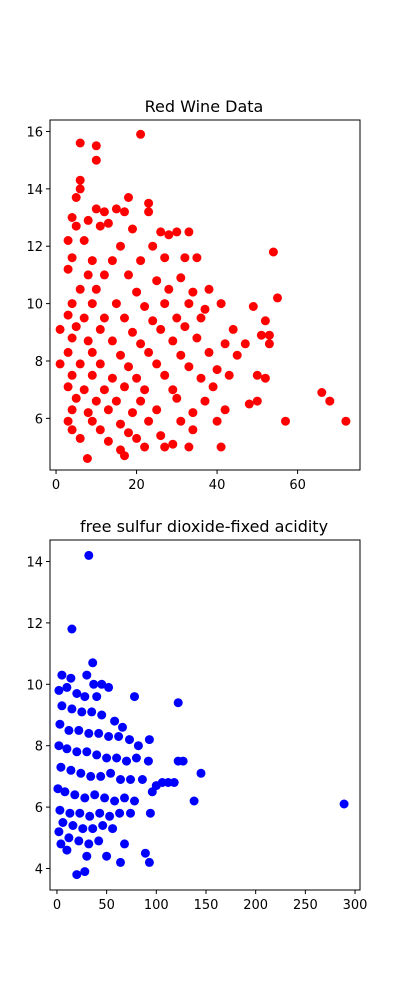  What do you see at coordinates (217, 485) in the screenshot?
I see `x-tick-label: 40` at bounding box center [217, 485].